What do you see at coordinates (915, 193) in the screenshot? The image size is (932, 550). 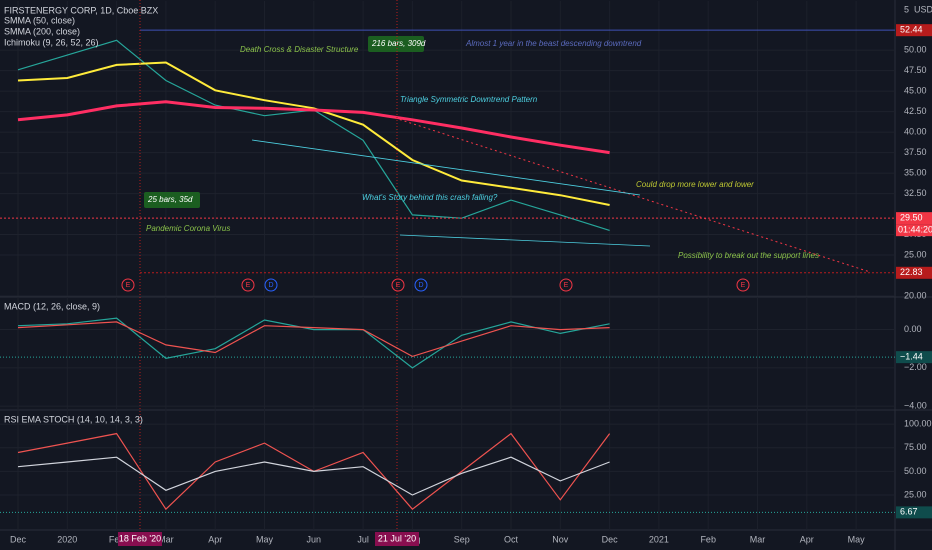 I see `y-tick-label: 32.50` at bounding box center [915, 193].